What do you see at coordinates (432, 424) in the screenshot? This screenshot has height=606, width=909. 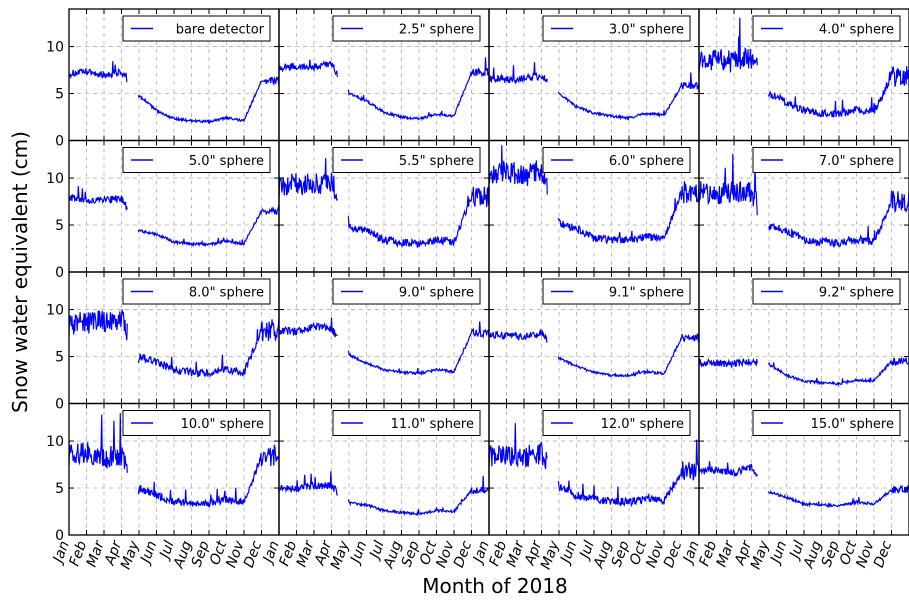 I see `legend-label: 11.0" sphere` at bounding box center [432, 424].